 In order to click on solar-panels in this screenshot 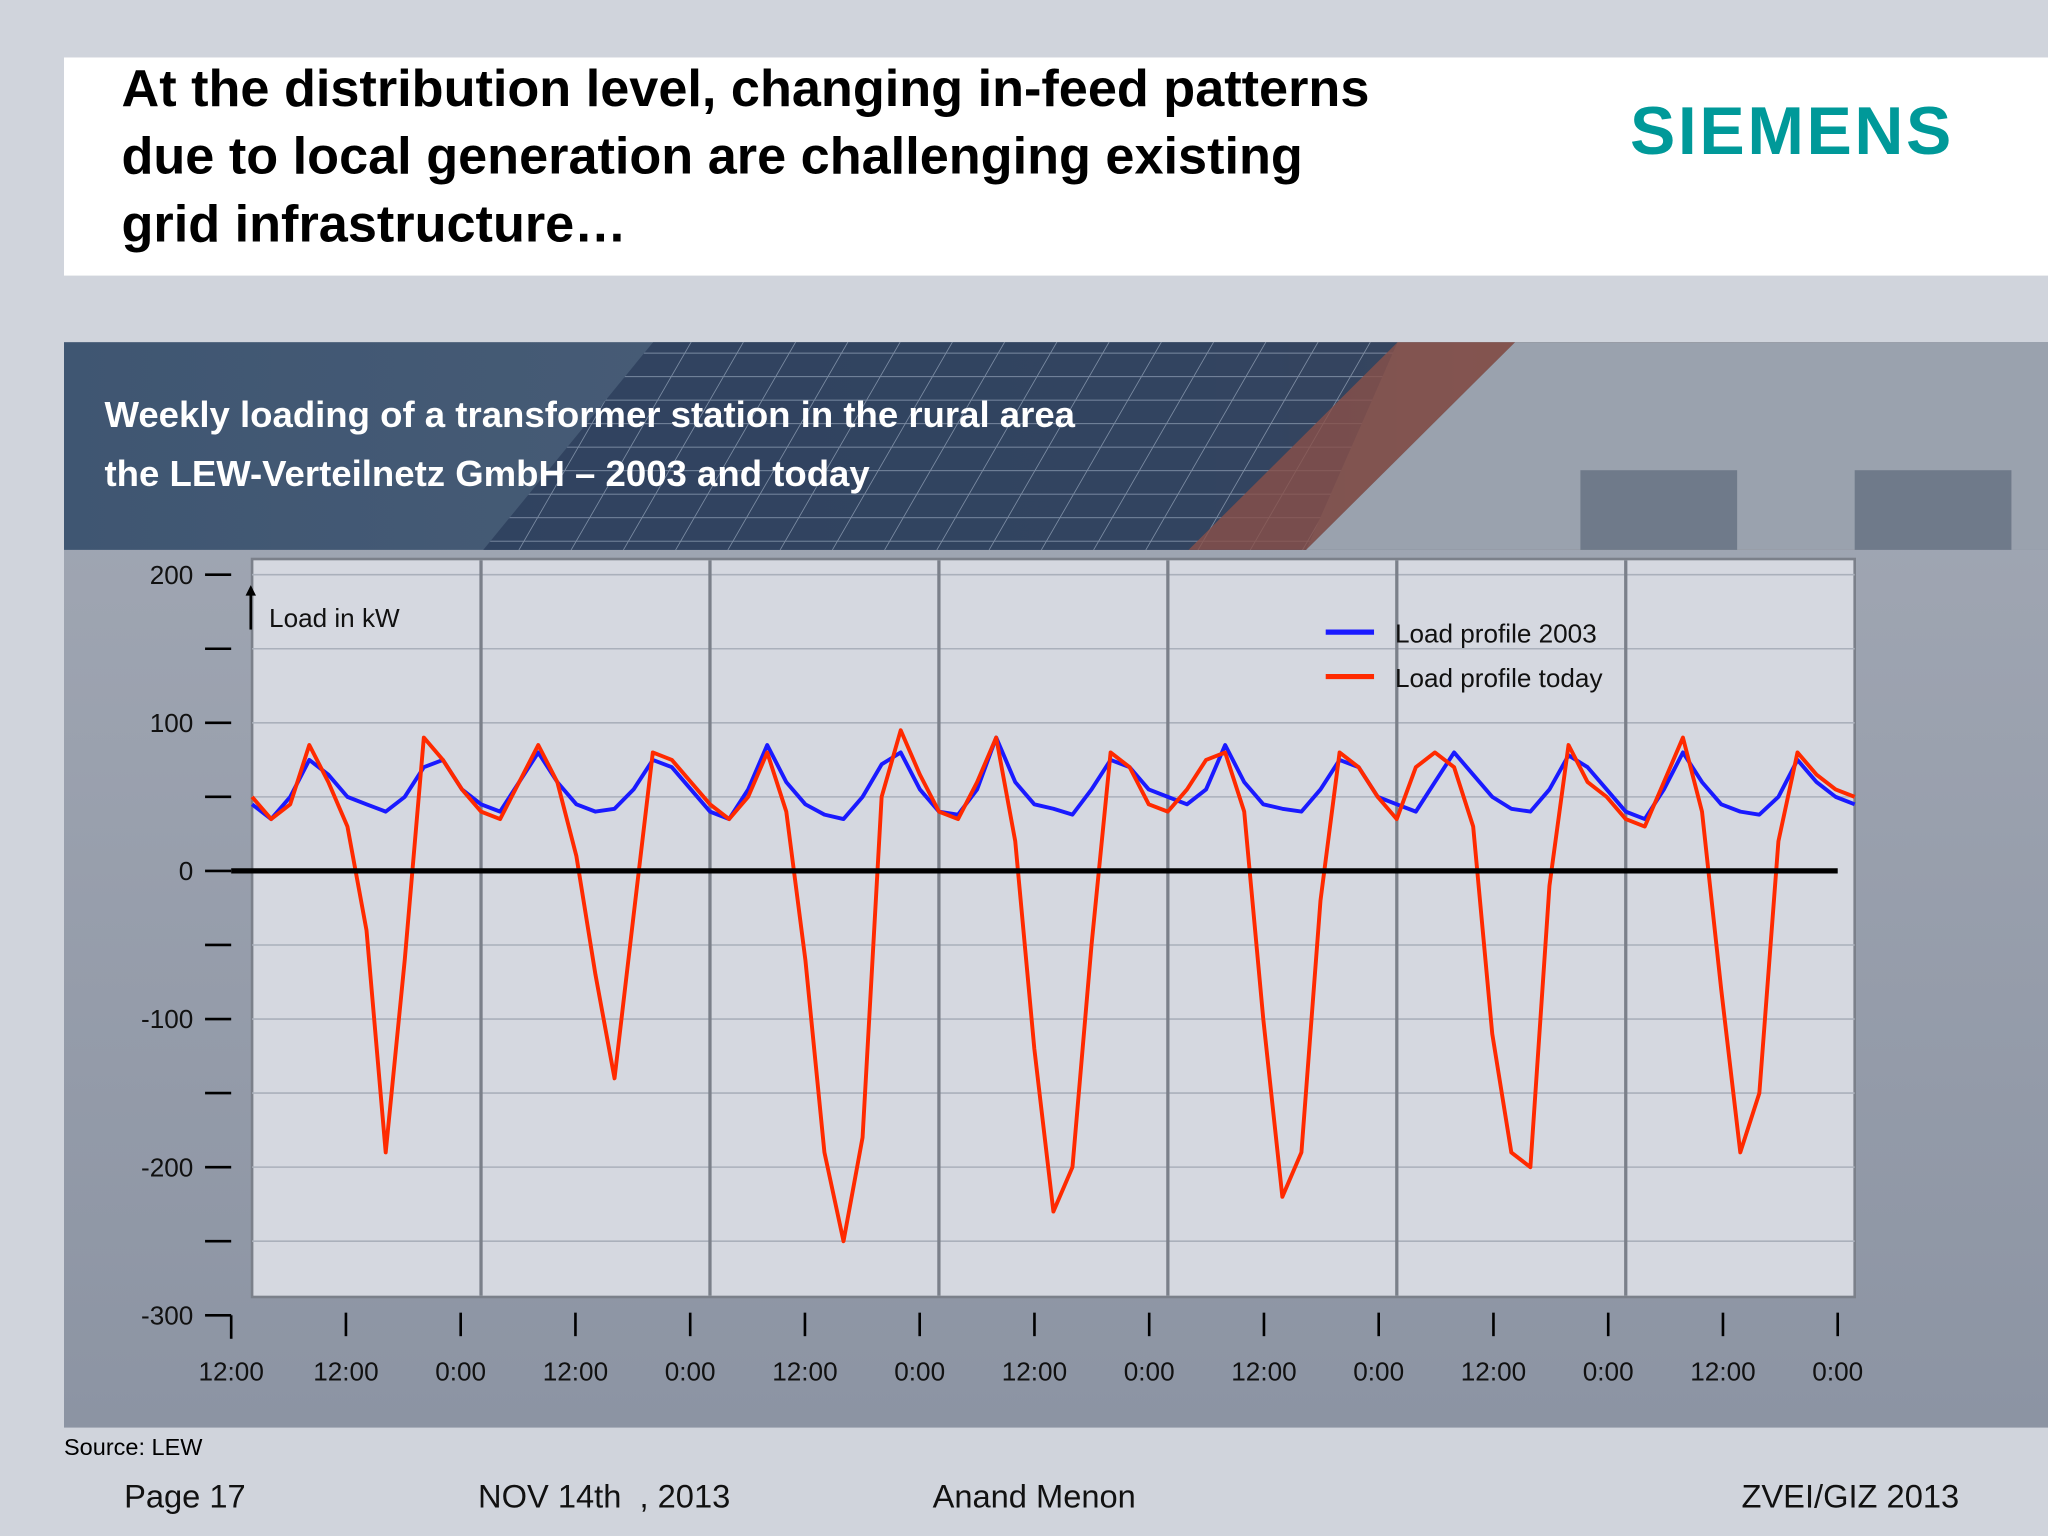, I will do `click(940, 446)`.